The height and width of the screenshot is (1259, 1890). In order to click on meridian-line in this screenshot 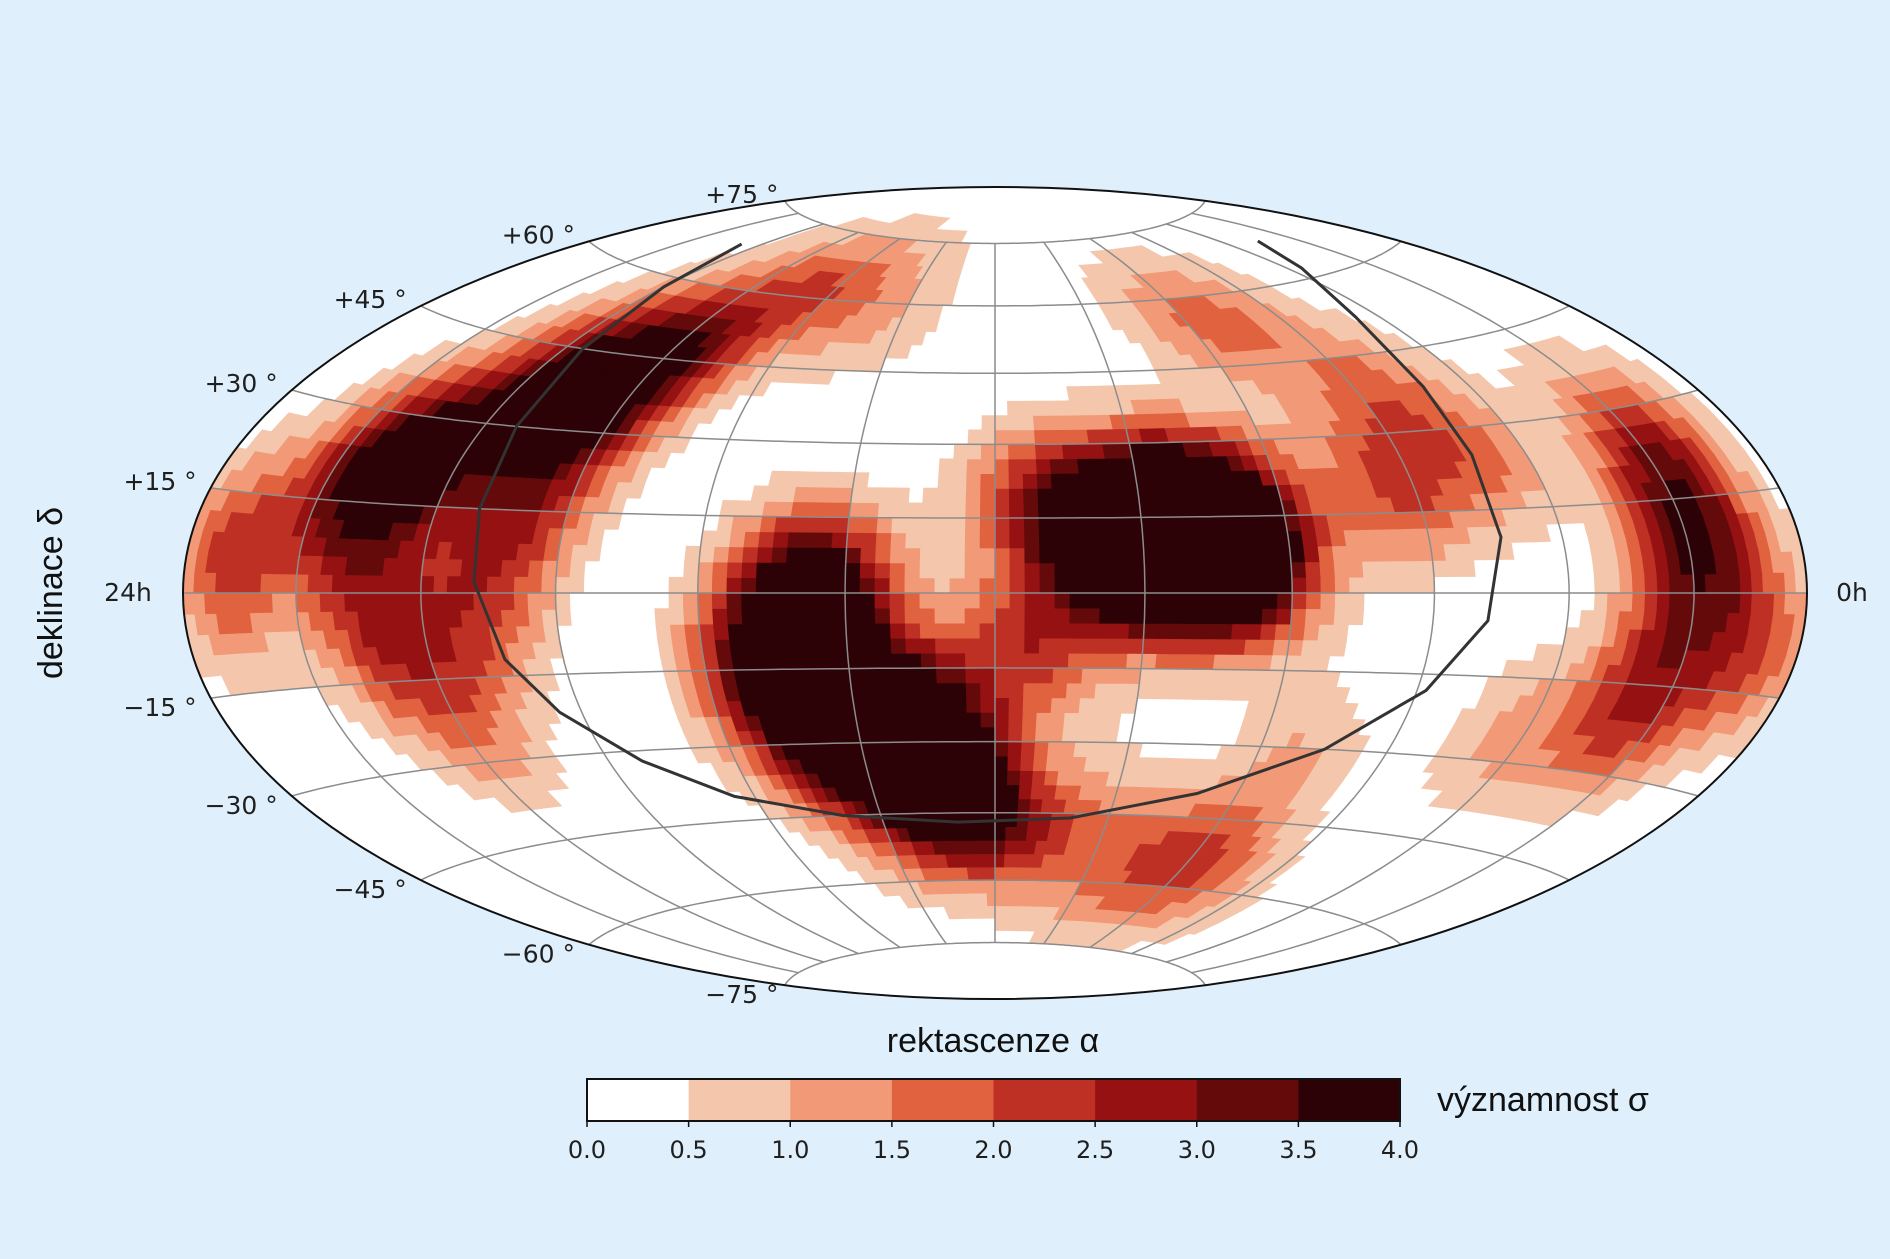, I will do `click(895, 593)`.